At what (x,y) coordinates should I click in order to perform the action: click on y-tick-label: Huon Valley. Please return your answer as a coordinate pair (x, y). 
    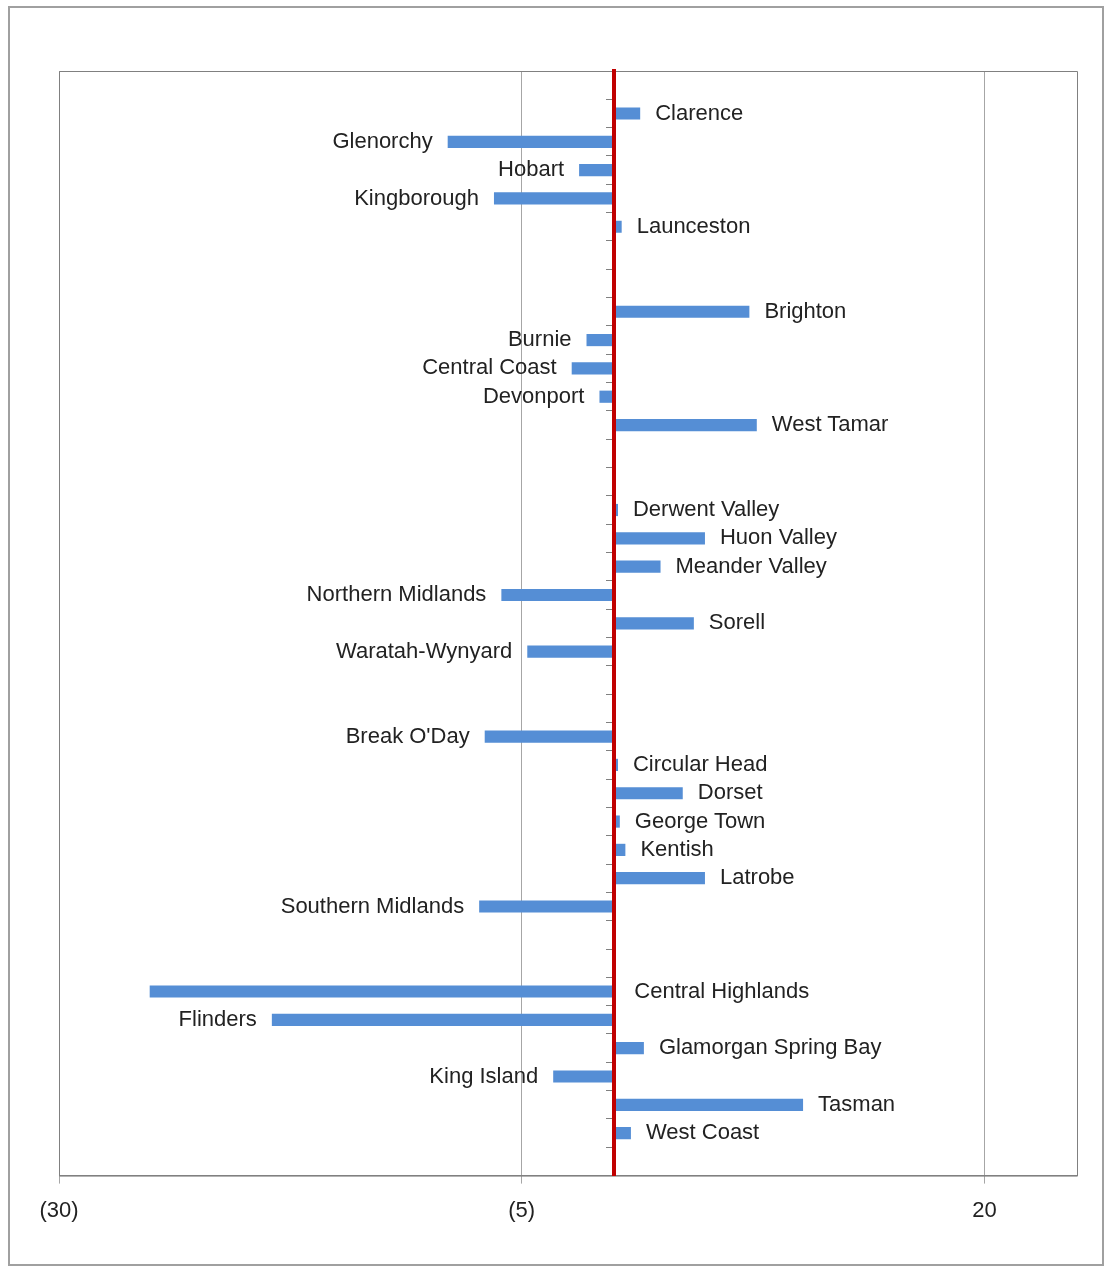
    Looking at the image, I should click on (778, 537).